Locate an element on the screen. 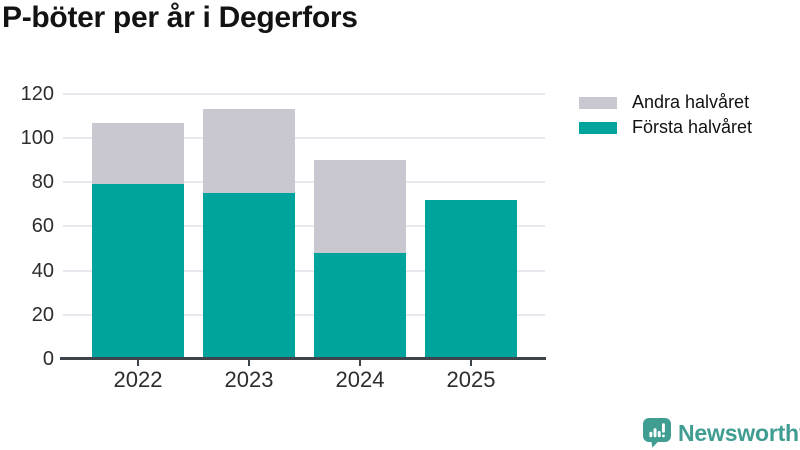 The image size is (800, 450). bar-segment-andra-halvaret-2022 is located at coordinates (138, 153).